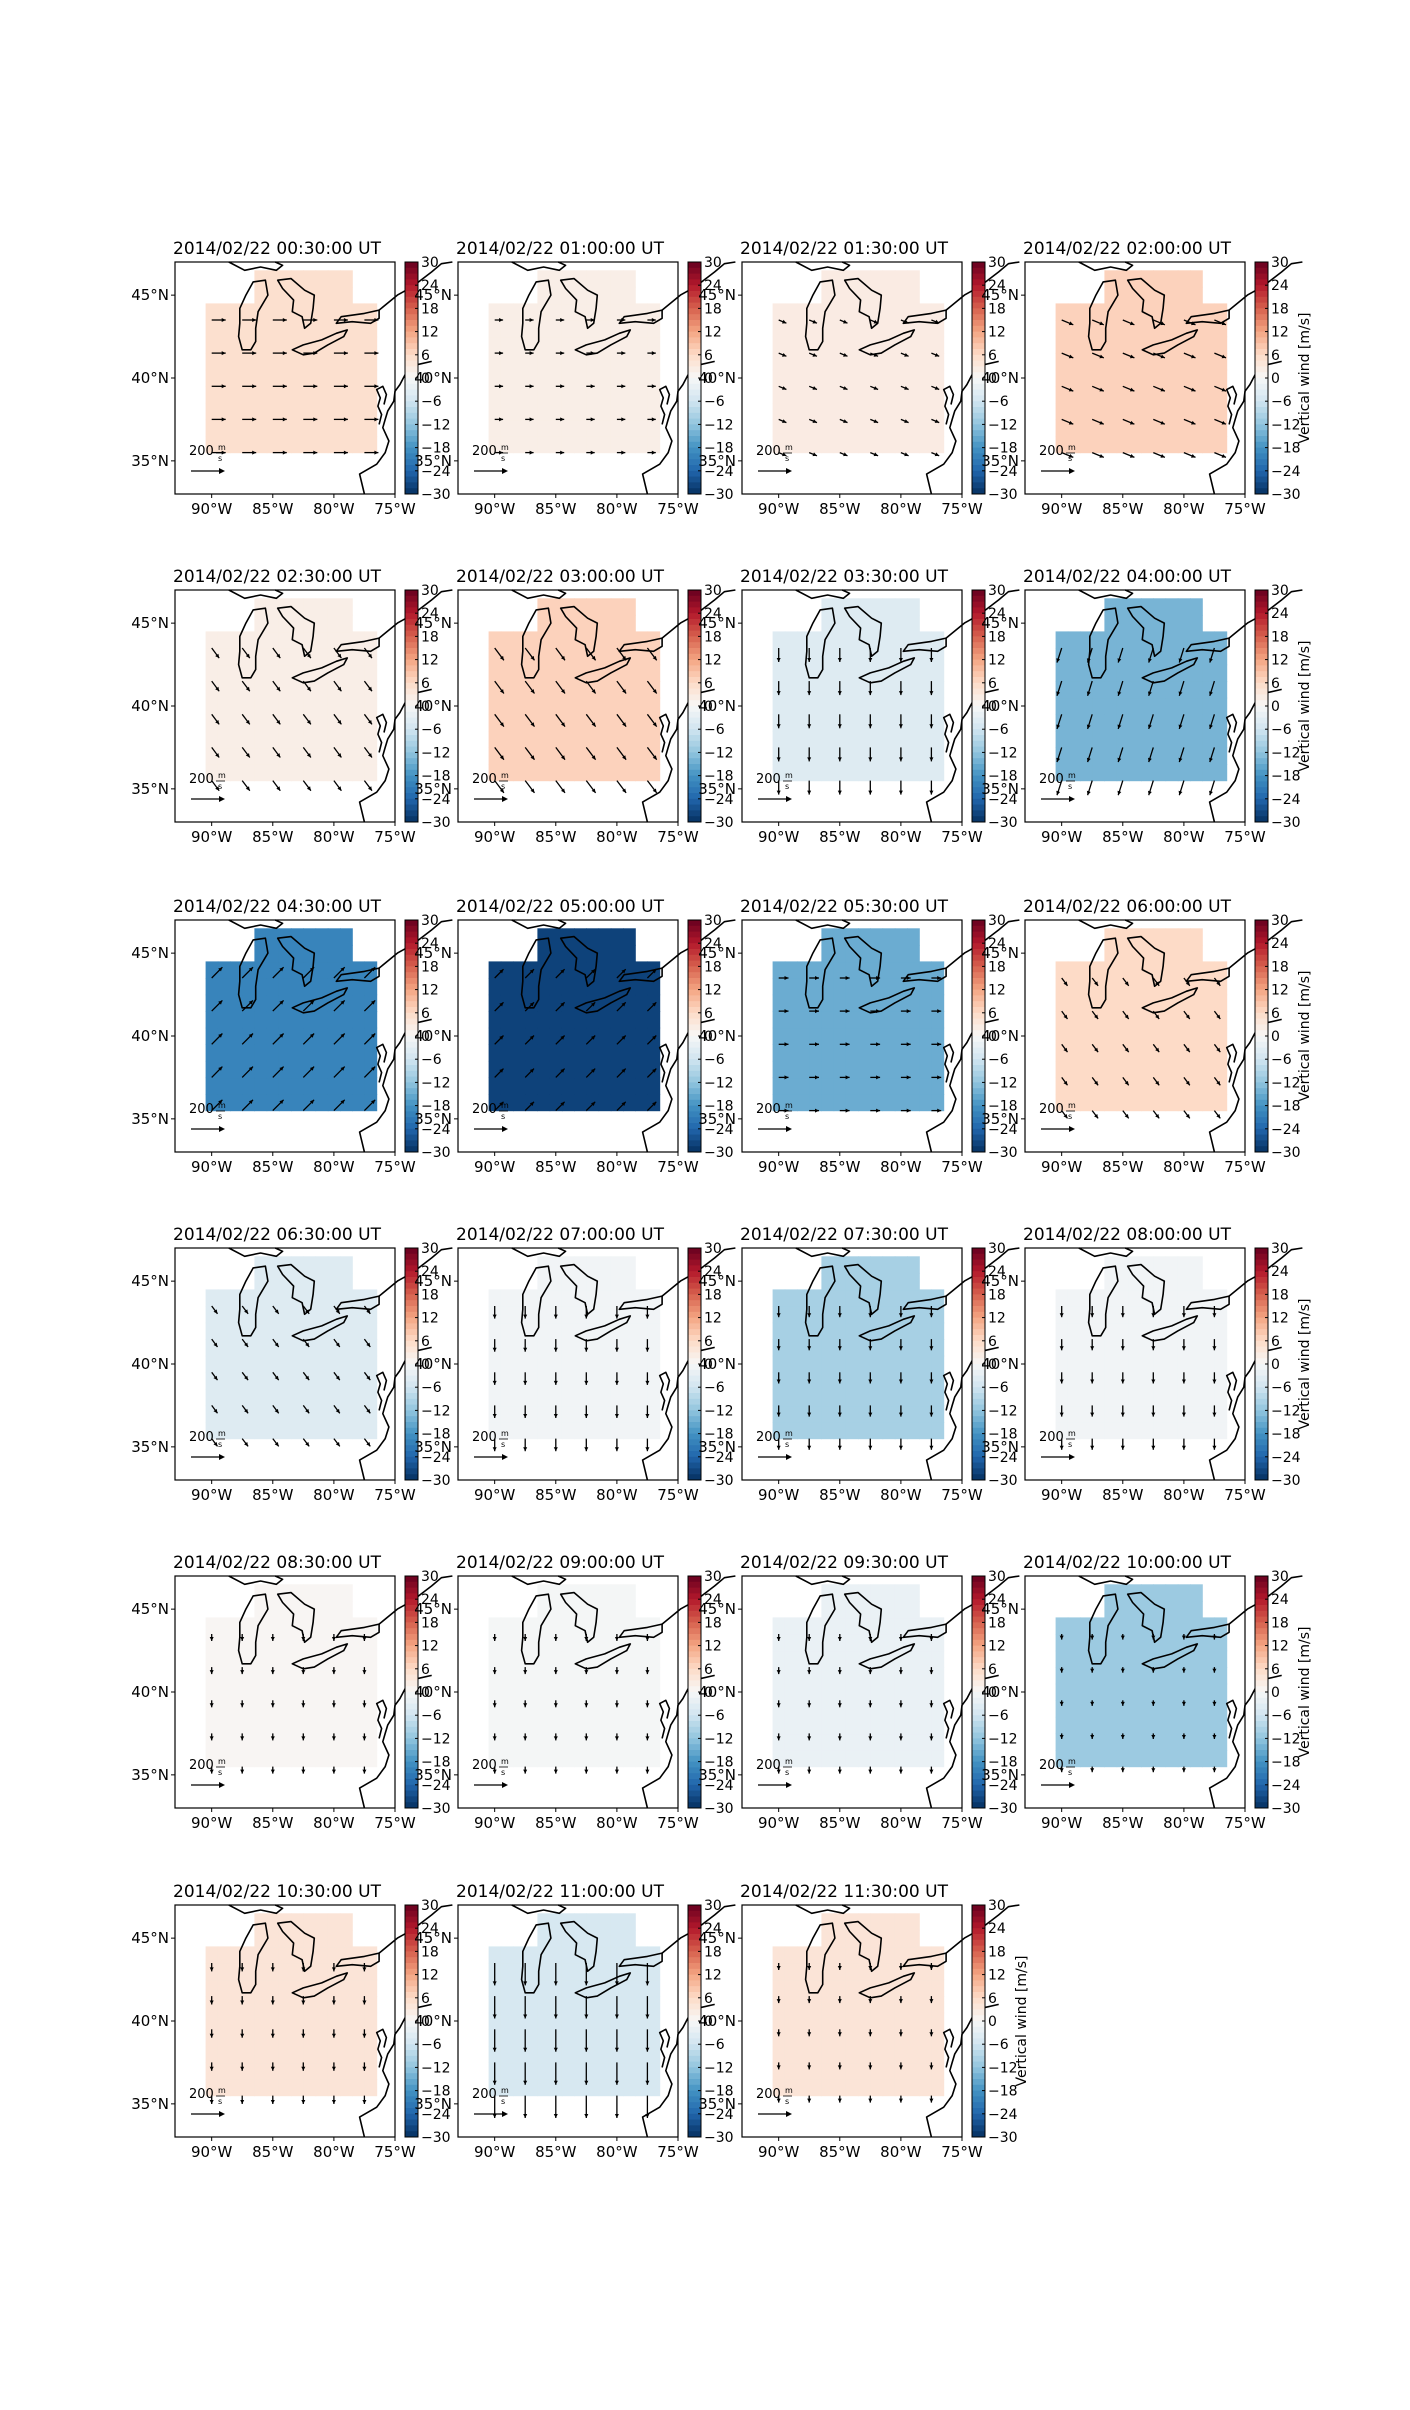 The image size is (1410, 2410). Describe the element at coordinates (277, 907) in the screenshot. I see `panel-title: 2014/02/22 04:30:00 UT` at that location.